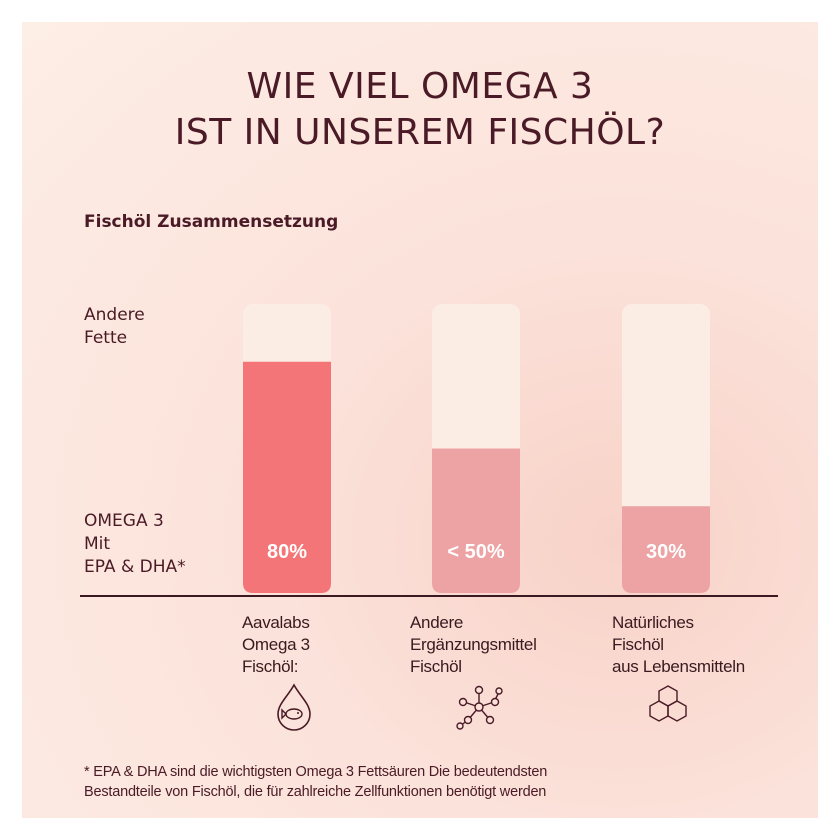 The image size is (840, 840). Describe the element at coordinates (437, 622) in the screenshot. I see `category-label-line: Andere` at that location.